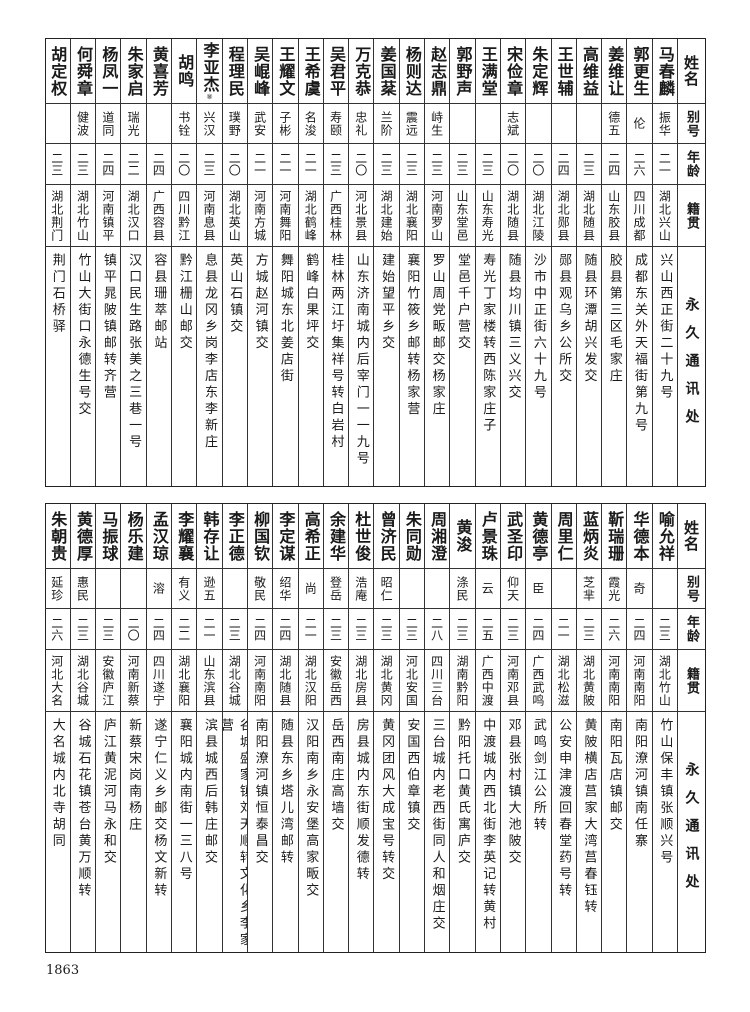 The image size is (750, 1012). Describe the element at coordinates (488, 825) in the screenshot. I see `person-address: 中渡城内西北街李英记转黄村` at that location.